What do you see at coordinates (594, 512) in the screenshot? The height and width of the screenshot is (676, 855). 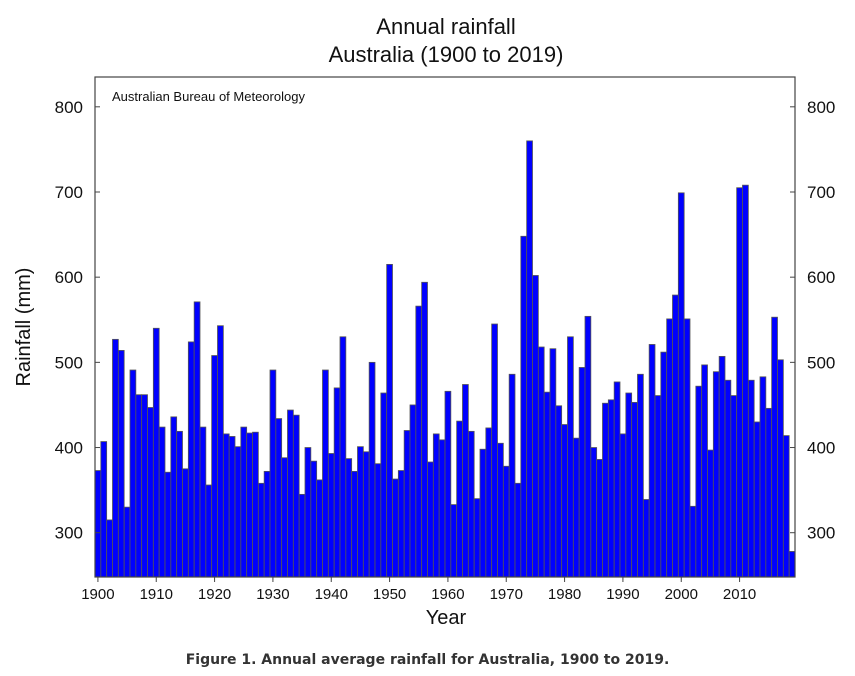 I see `bar-1985` at bounding box center [594, 512].